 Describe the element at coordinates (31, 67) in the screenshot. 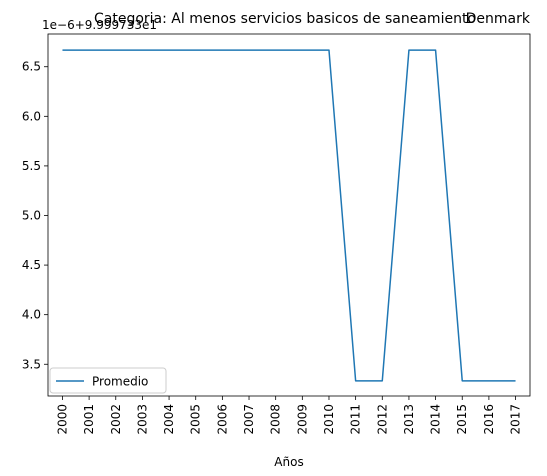

I see `y-tick-label: 6.5` at that location.